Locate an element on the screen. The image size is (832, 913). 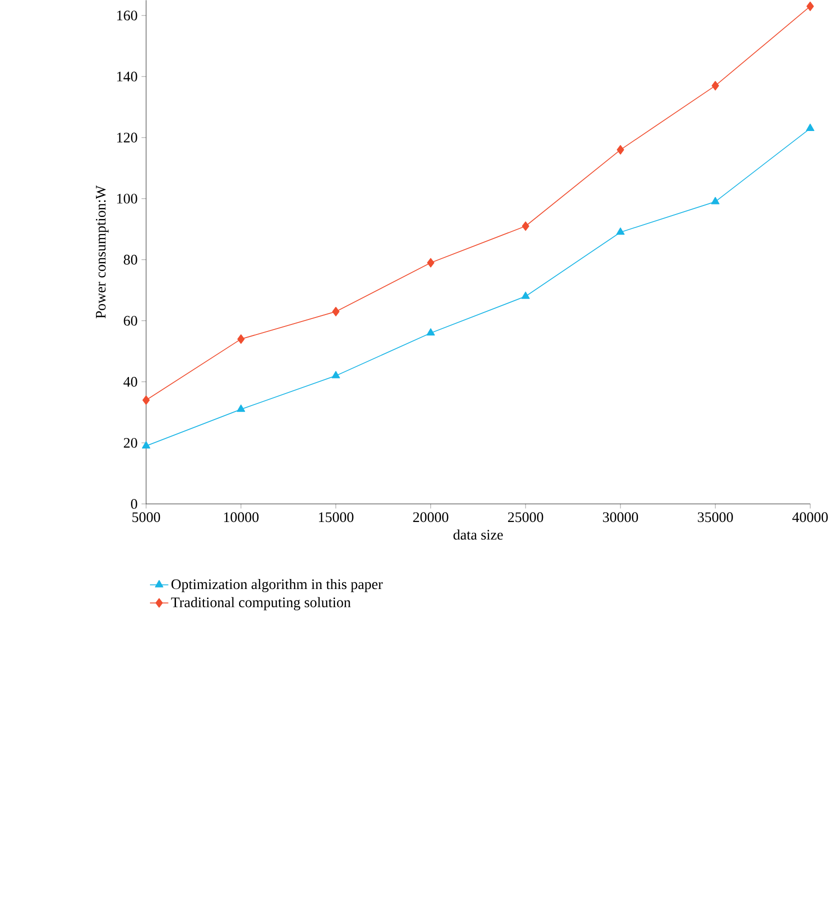
x-tick-label: 40000 is located at coordinates (810, 517).